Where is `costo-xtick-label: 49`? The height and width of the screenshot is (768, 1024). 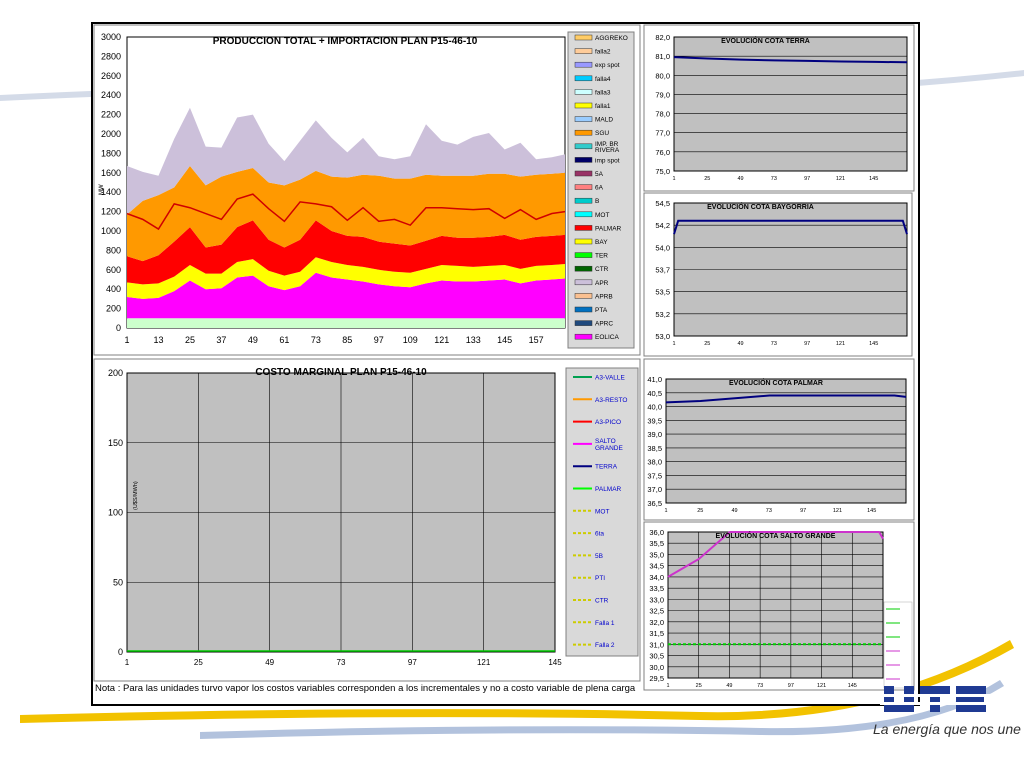
costo-xtick-label: 49 is located at coordinates (269, 662).